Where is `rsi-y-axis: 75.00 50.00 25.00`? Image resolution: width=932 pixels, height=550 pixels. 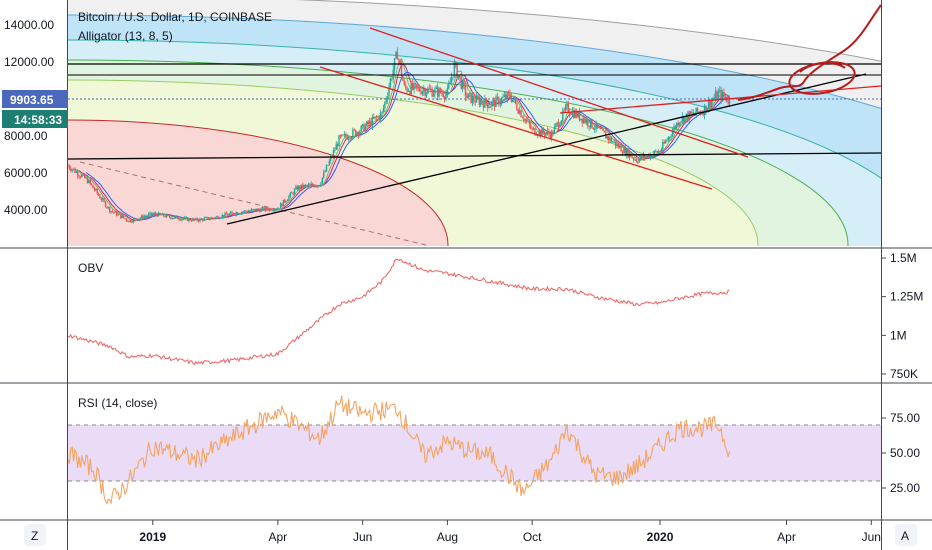 rsi-y-axis: 75.00 50.00 25.00 is located at coordinates (900, 453).